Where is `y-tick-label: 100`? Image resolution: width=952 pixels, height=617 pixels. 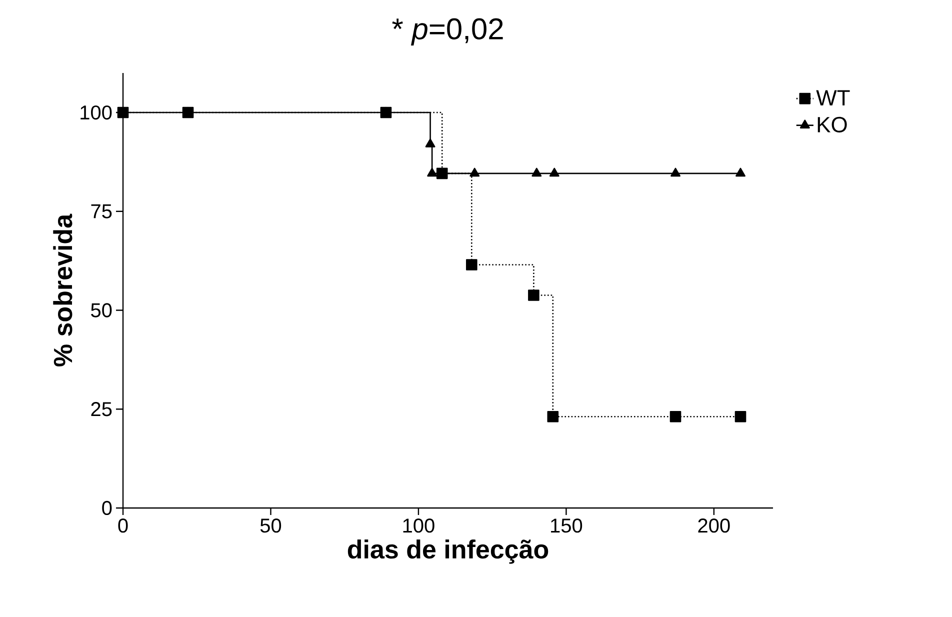 y-tick-label: 100 is located at coordinates (96, 112).